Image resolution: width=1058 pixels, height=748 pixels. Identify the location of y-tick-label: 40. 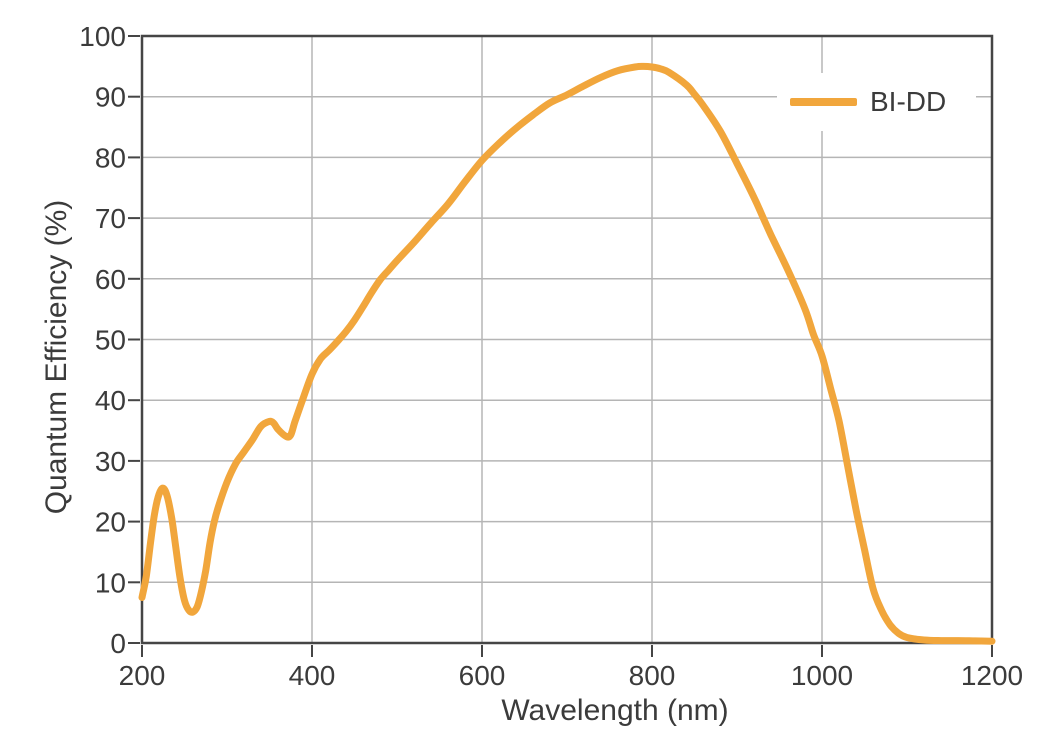
(110, 400).